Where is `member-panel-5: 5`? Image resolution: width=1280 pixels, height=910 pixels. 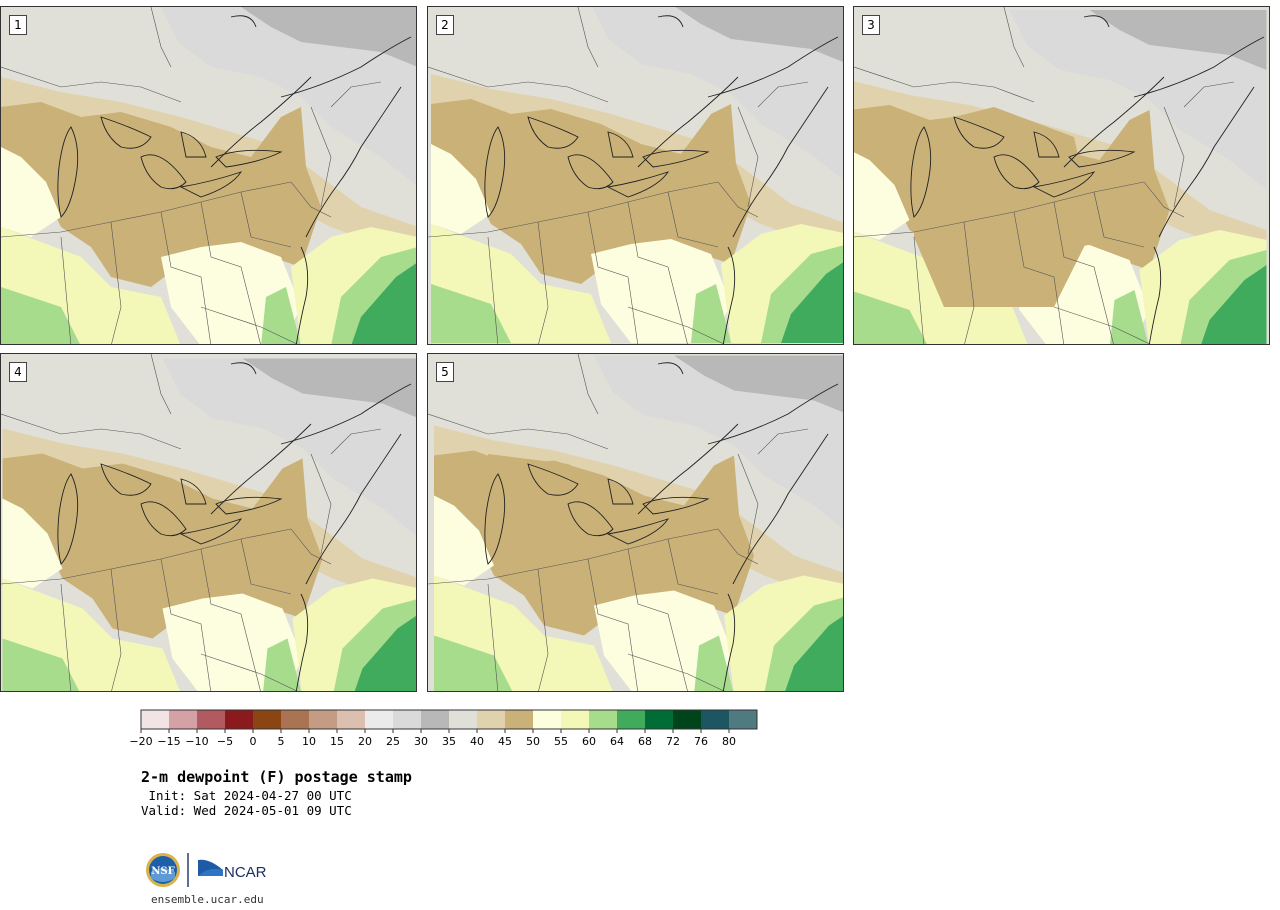
member-panel-5: 5 is located at coordinates (635, 522).